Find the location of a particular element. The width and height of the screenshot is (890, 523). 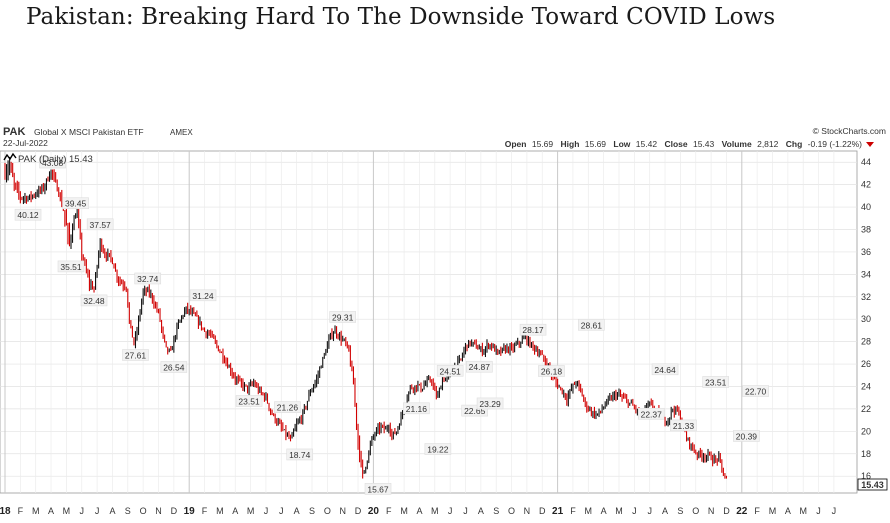

price-annotation: 19.22 is located at coordinates (438, 450).